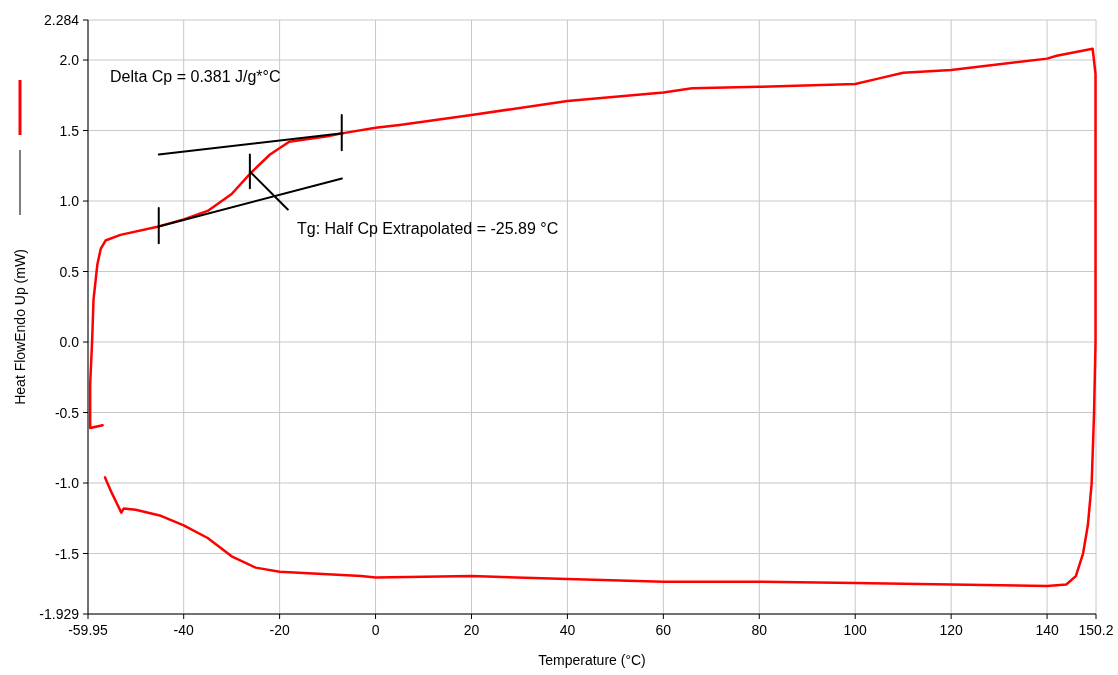  I want to click on y-tick-label: -1.0, so click(67, 483).